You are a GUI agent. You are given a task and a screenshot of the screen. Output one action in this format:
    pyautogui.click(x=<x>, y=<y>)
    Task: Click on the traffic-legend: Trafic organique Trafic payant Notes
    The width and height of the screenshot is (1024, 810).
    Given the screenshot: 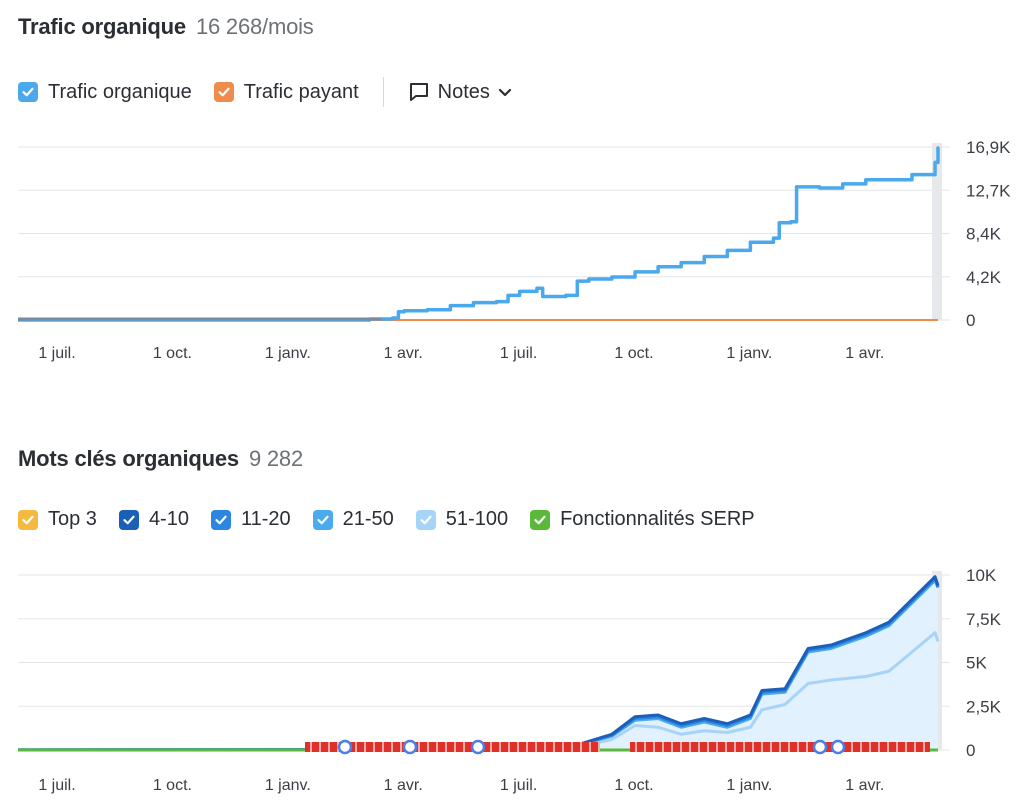 What is the action you would take?
    pyautogui.click(x=265, y=92)
    